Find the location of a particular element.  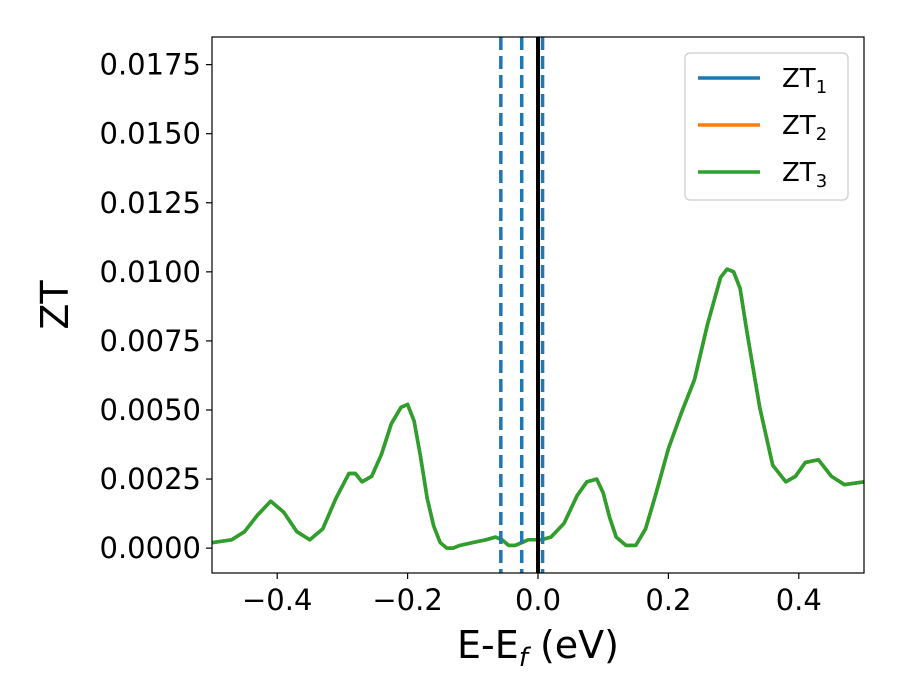

x-axis-label-unit: (eV) is located at coordinates (573, 645).